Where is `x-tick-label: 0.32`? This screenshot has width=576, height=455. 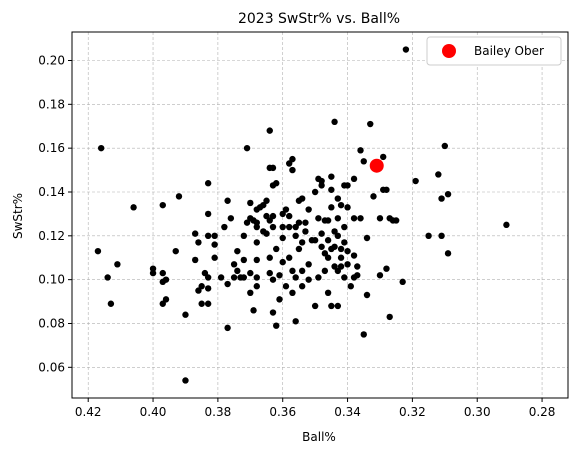 x-tick-label: 0.32 is located at coordinates (412, 412).